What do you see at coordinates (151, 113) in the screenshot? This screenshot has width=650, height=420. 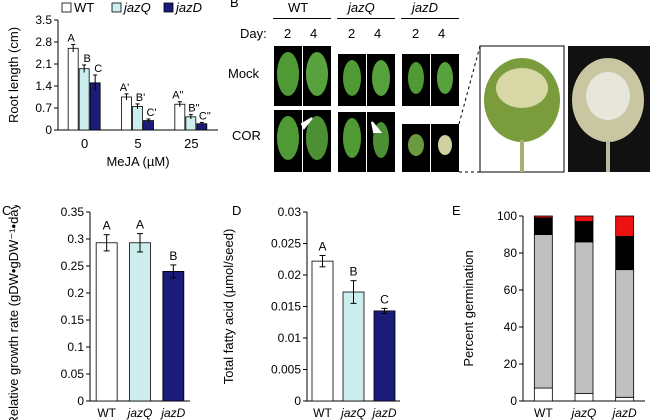 I see `significance-letter: C'` at bounding box center [151, 113].